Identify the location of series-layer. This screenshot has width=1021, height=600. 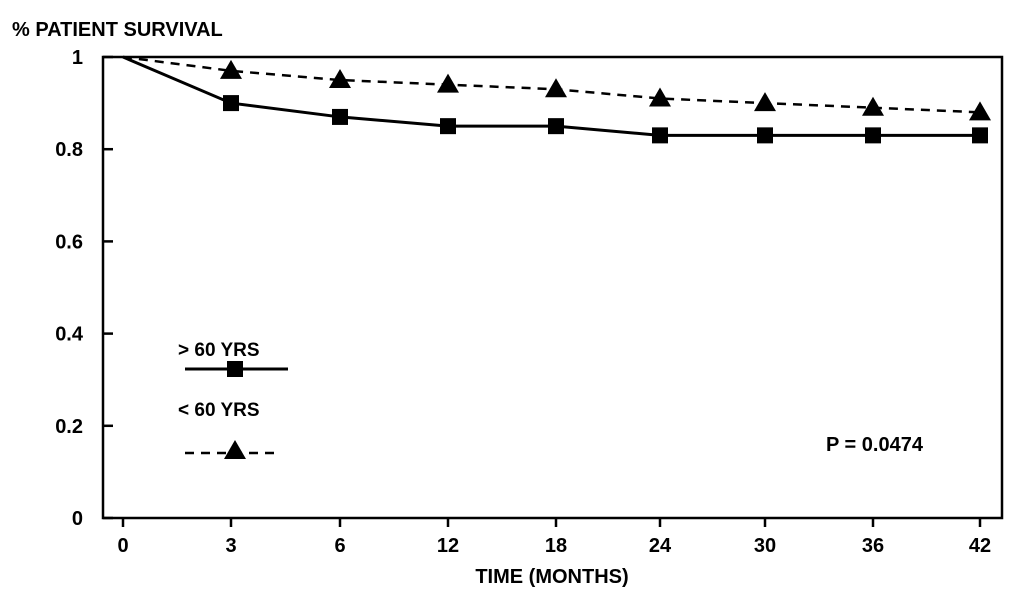
(556, 99).